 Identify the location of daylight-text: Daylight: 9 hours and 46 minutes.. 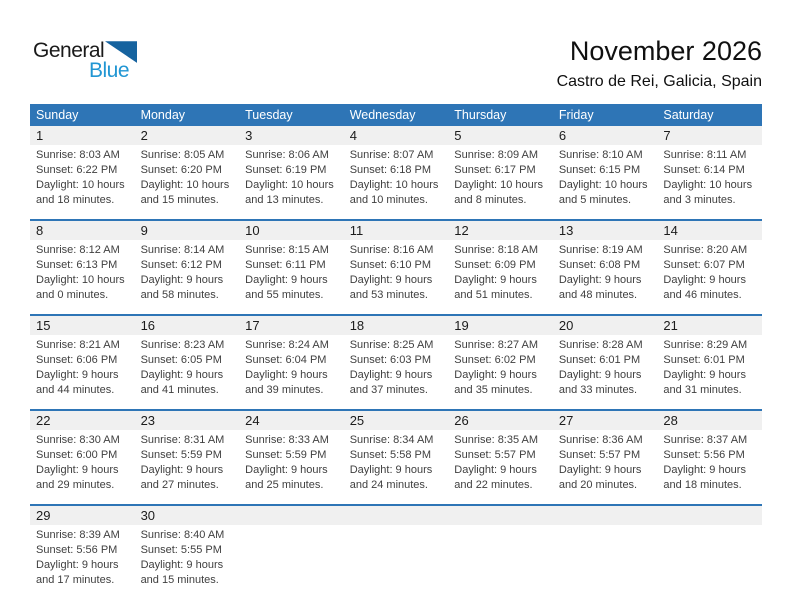
(704, 287).